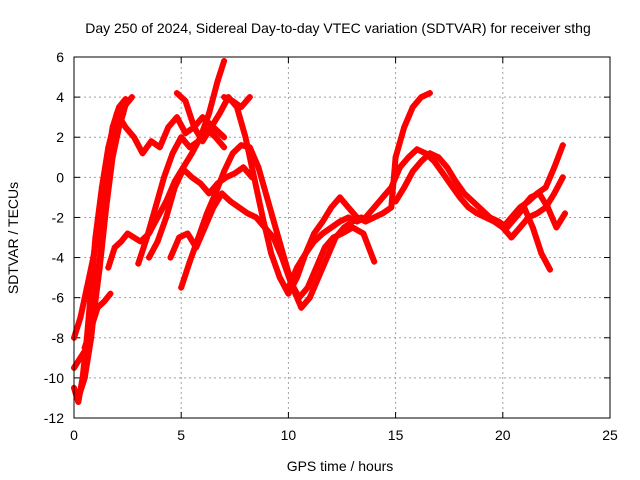  What do you see at coordinates (396, 435) in the screenshot?
I see `x-tick-label: 15` at bounding box center [396, 435].